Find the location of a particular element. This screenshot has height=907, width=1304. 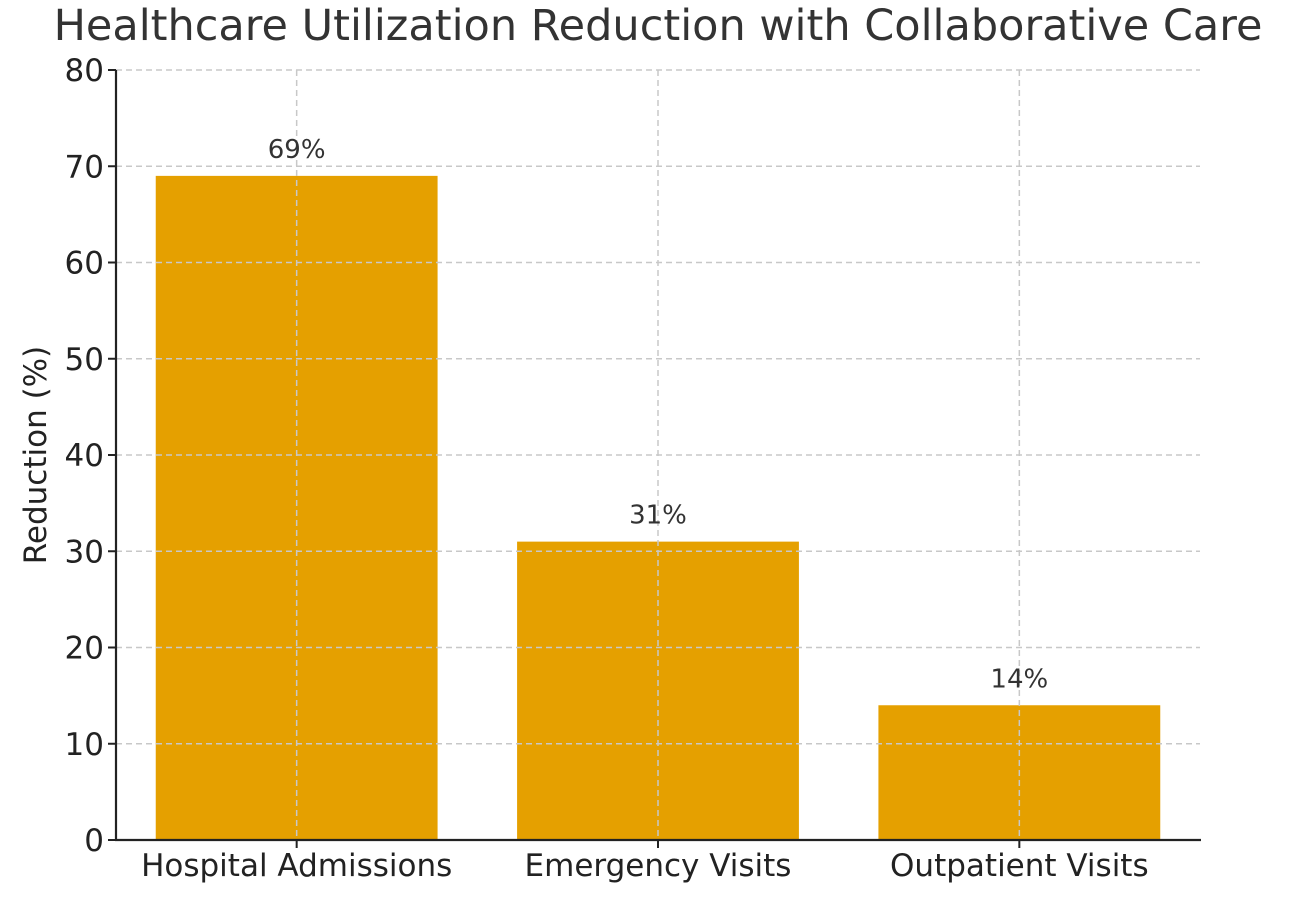

y-tick-label: 30 is located at coordinates (84, 552).